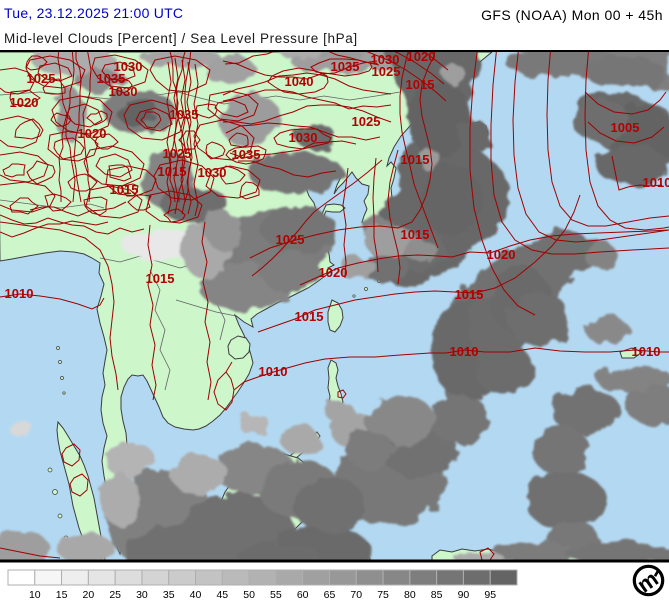 This screenshot has width=669, height=600. Describe the element at coordinates (410, 594) in the screenshot. I see `svg-text: 80` at that location.